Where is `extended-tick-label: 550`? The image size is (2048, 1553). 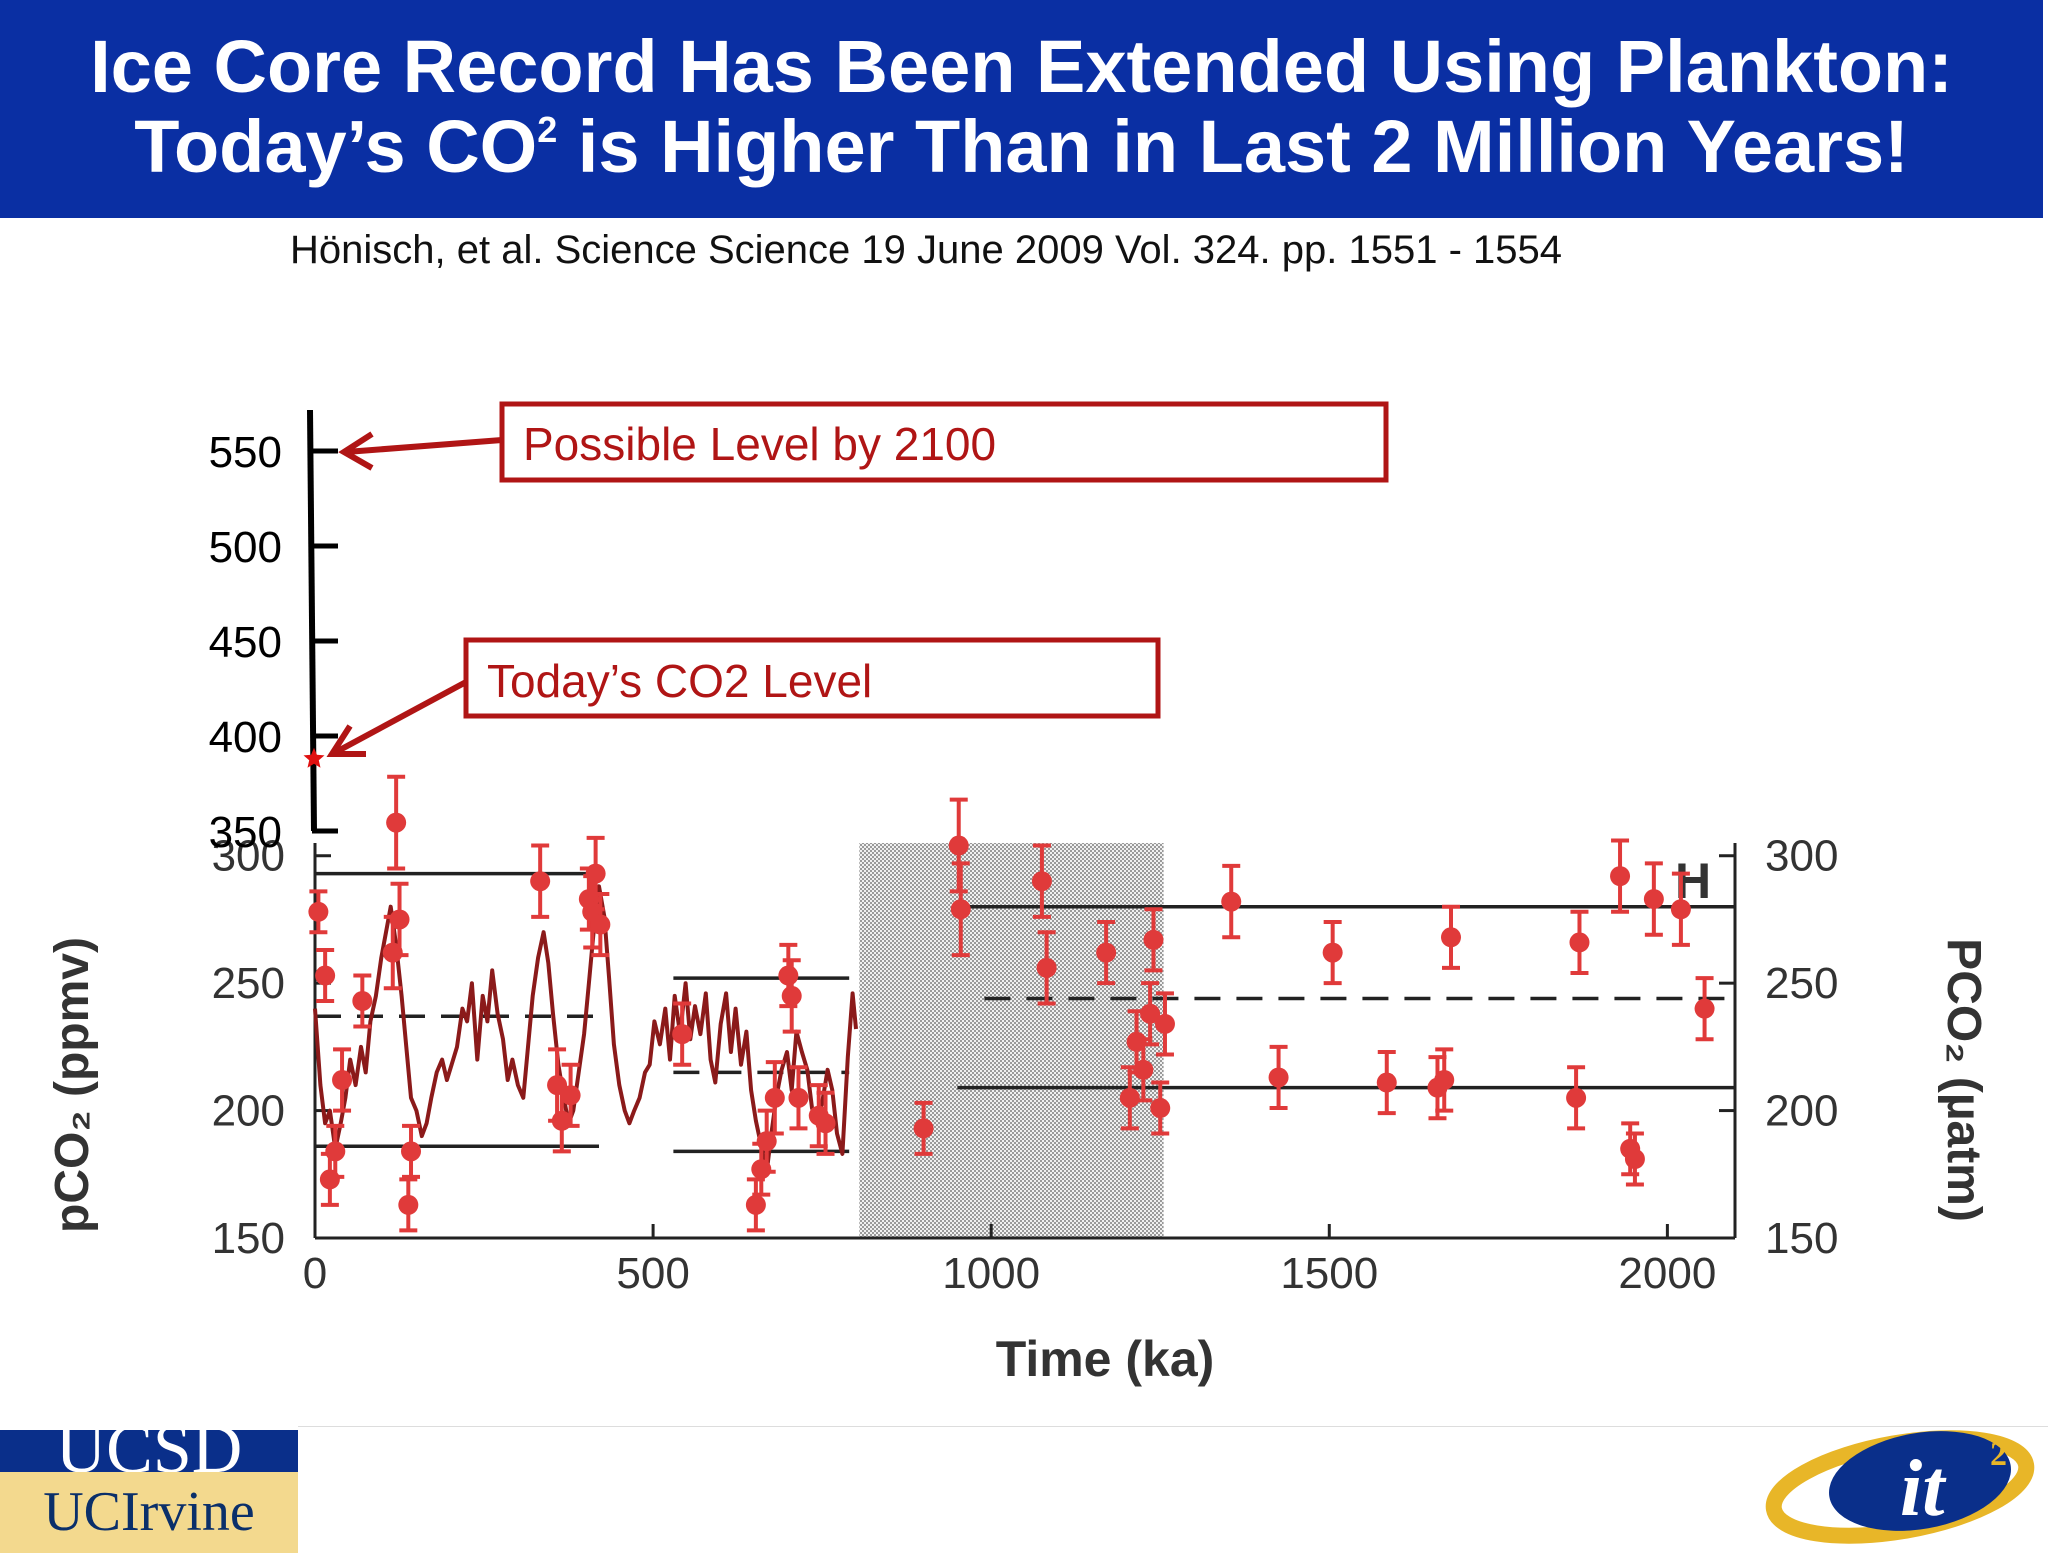 extended-tick-label: 550 is located at coordinates (245, 452).